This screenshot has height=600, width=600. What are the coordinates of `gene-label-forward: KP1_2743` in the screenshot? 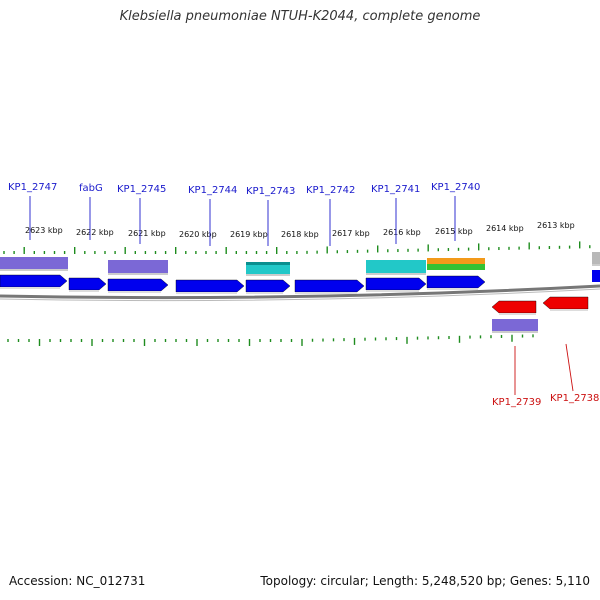 It's located at (270, 191).